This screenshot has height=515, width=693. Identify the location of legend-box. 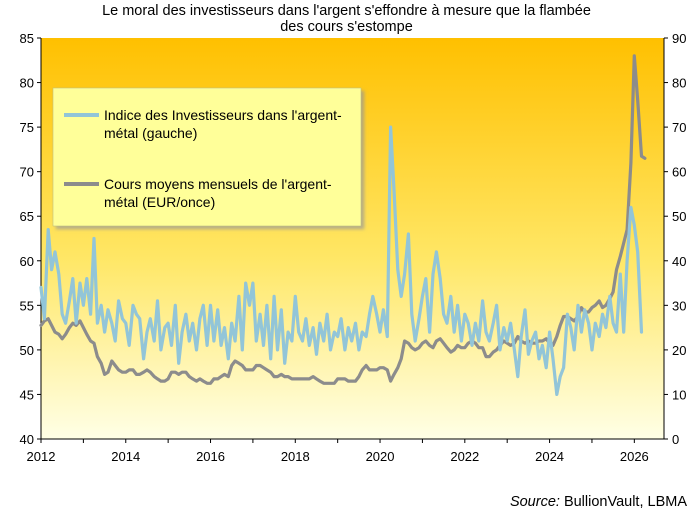
(207, 157).